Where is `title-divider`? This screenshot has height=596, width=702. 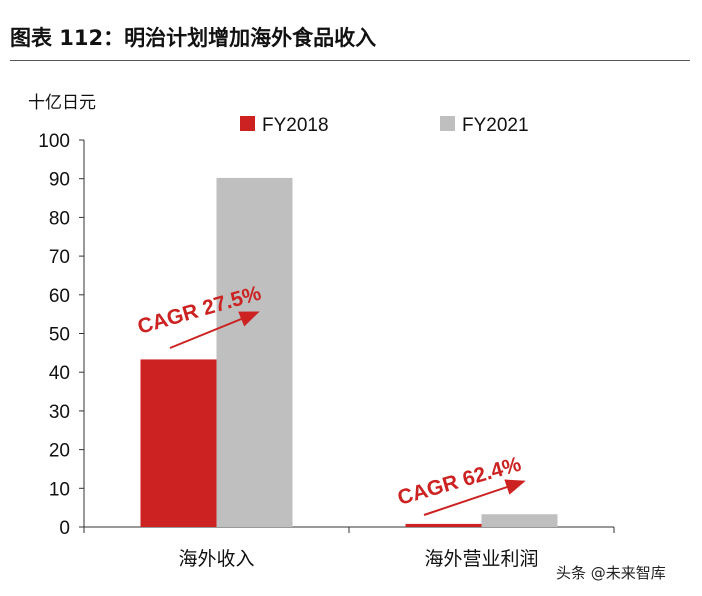 title-divider is located at coordinates (350, 60).